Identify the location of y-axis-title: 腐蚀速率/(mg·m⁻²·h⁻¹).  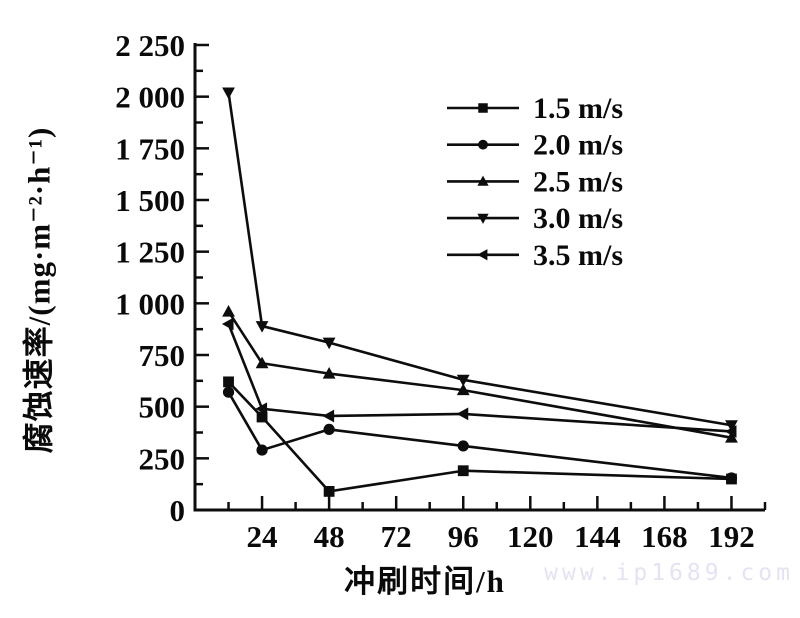
(39, 290).